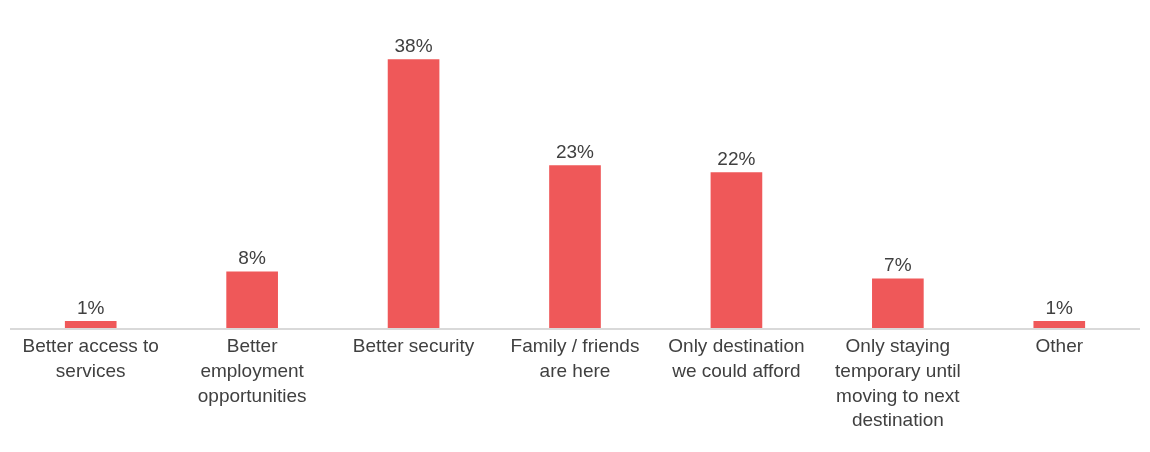 The width and height of the screenshot is (1150, 452). What do you see at coordinates (252, 258) in the screenshot?
I see `data-label: 8%` at bounding box center [252, 258].